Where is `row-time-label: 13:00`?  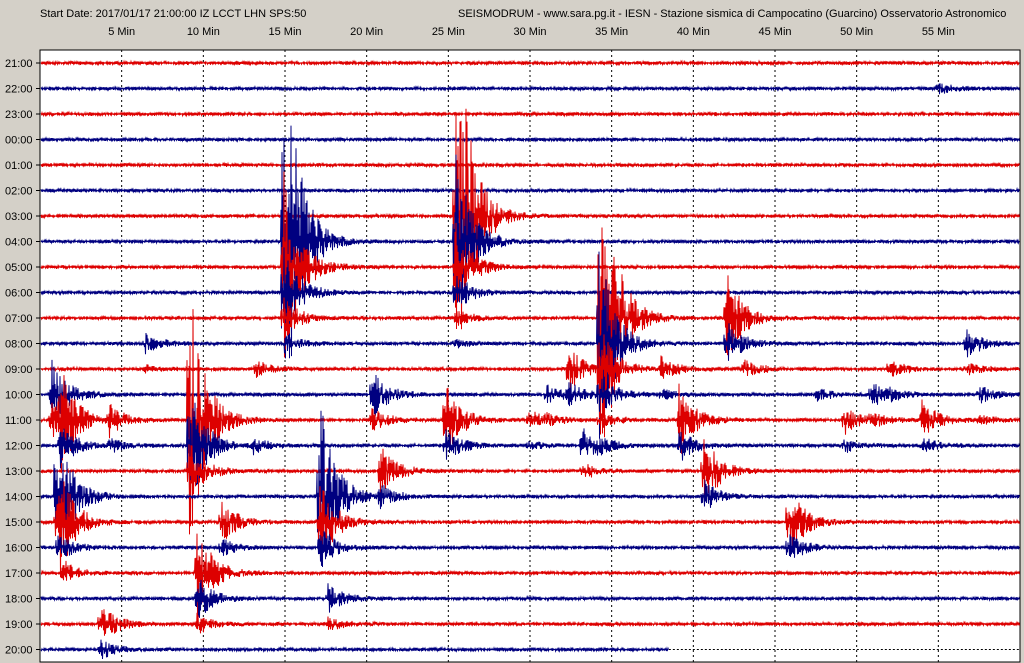 row-time-label: 13:00 is located at coordinates (19, 472).